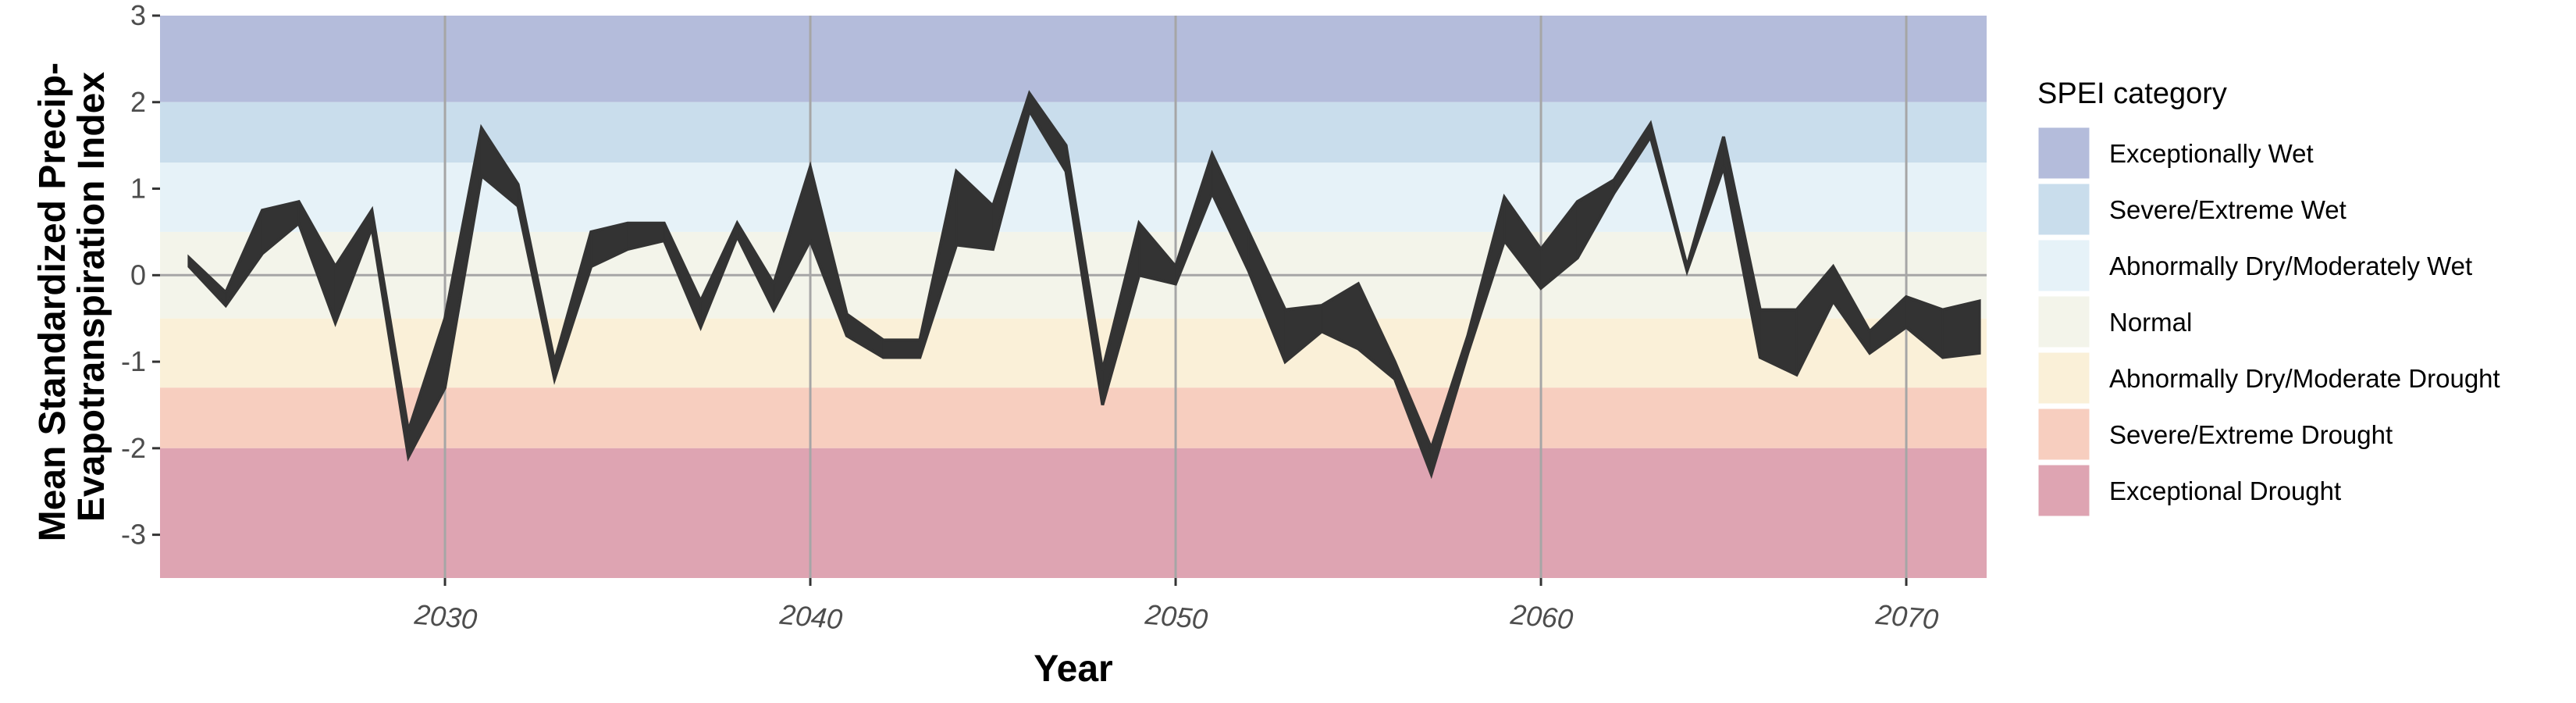  What do you see at coordinates (138, 15) in the screenshot?
I see `y-tick-label: 3` at bounding box center [138, 15].